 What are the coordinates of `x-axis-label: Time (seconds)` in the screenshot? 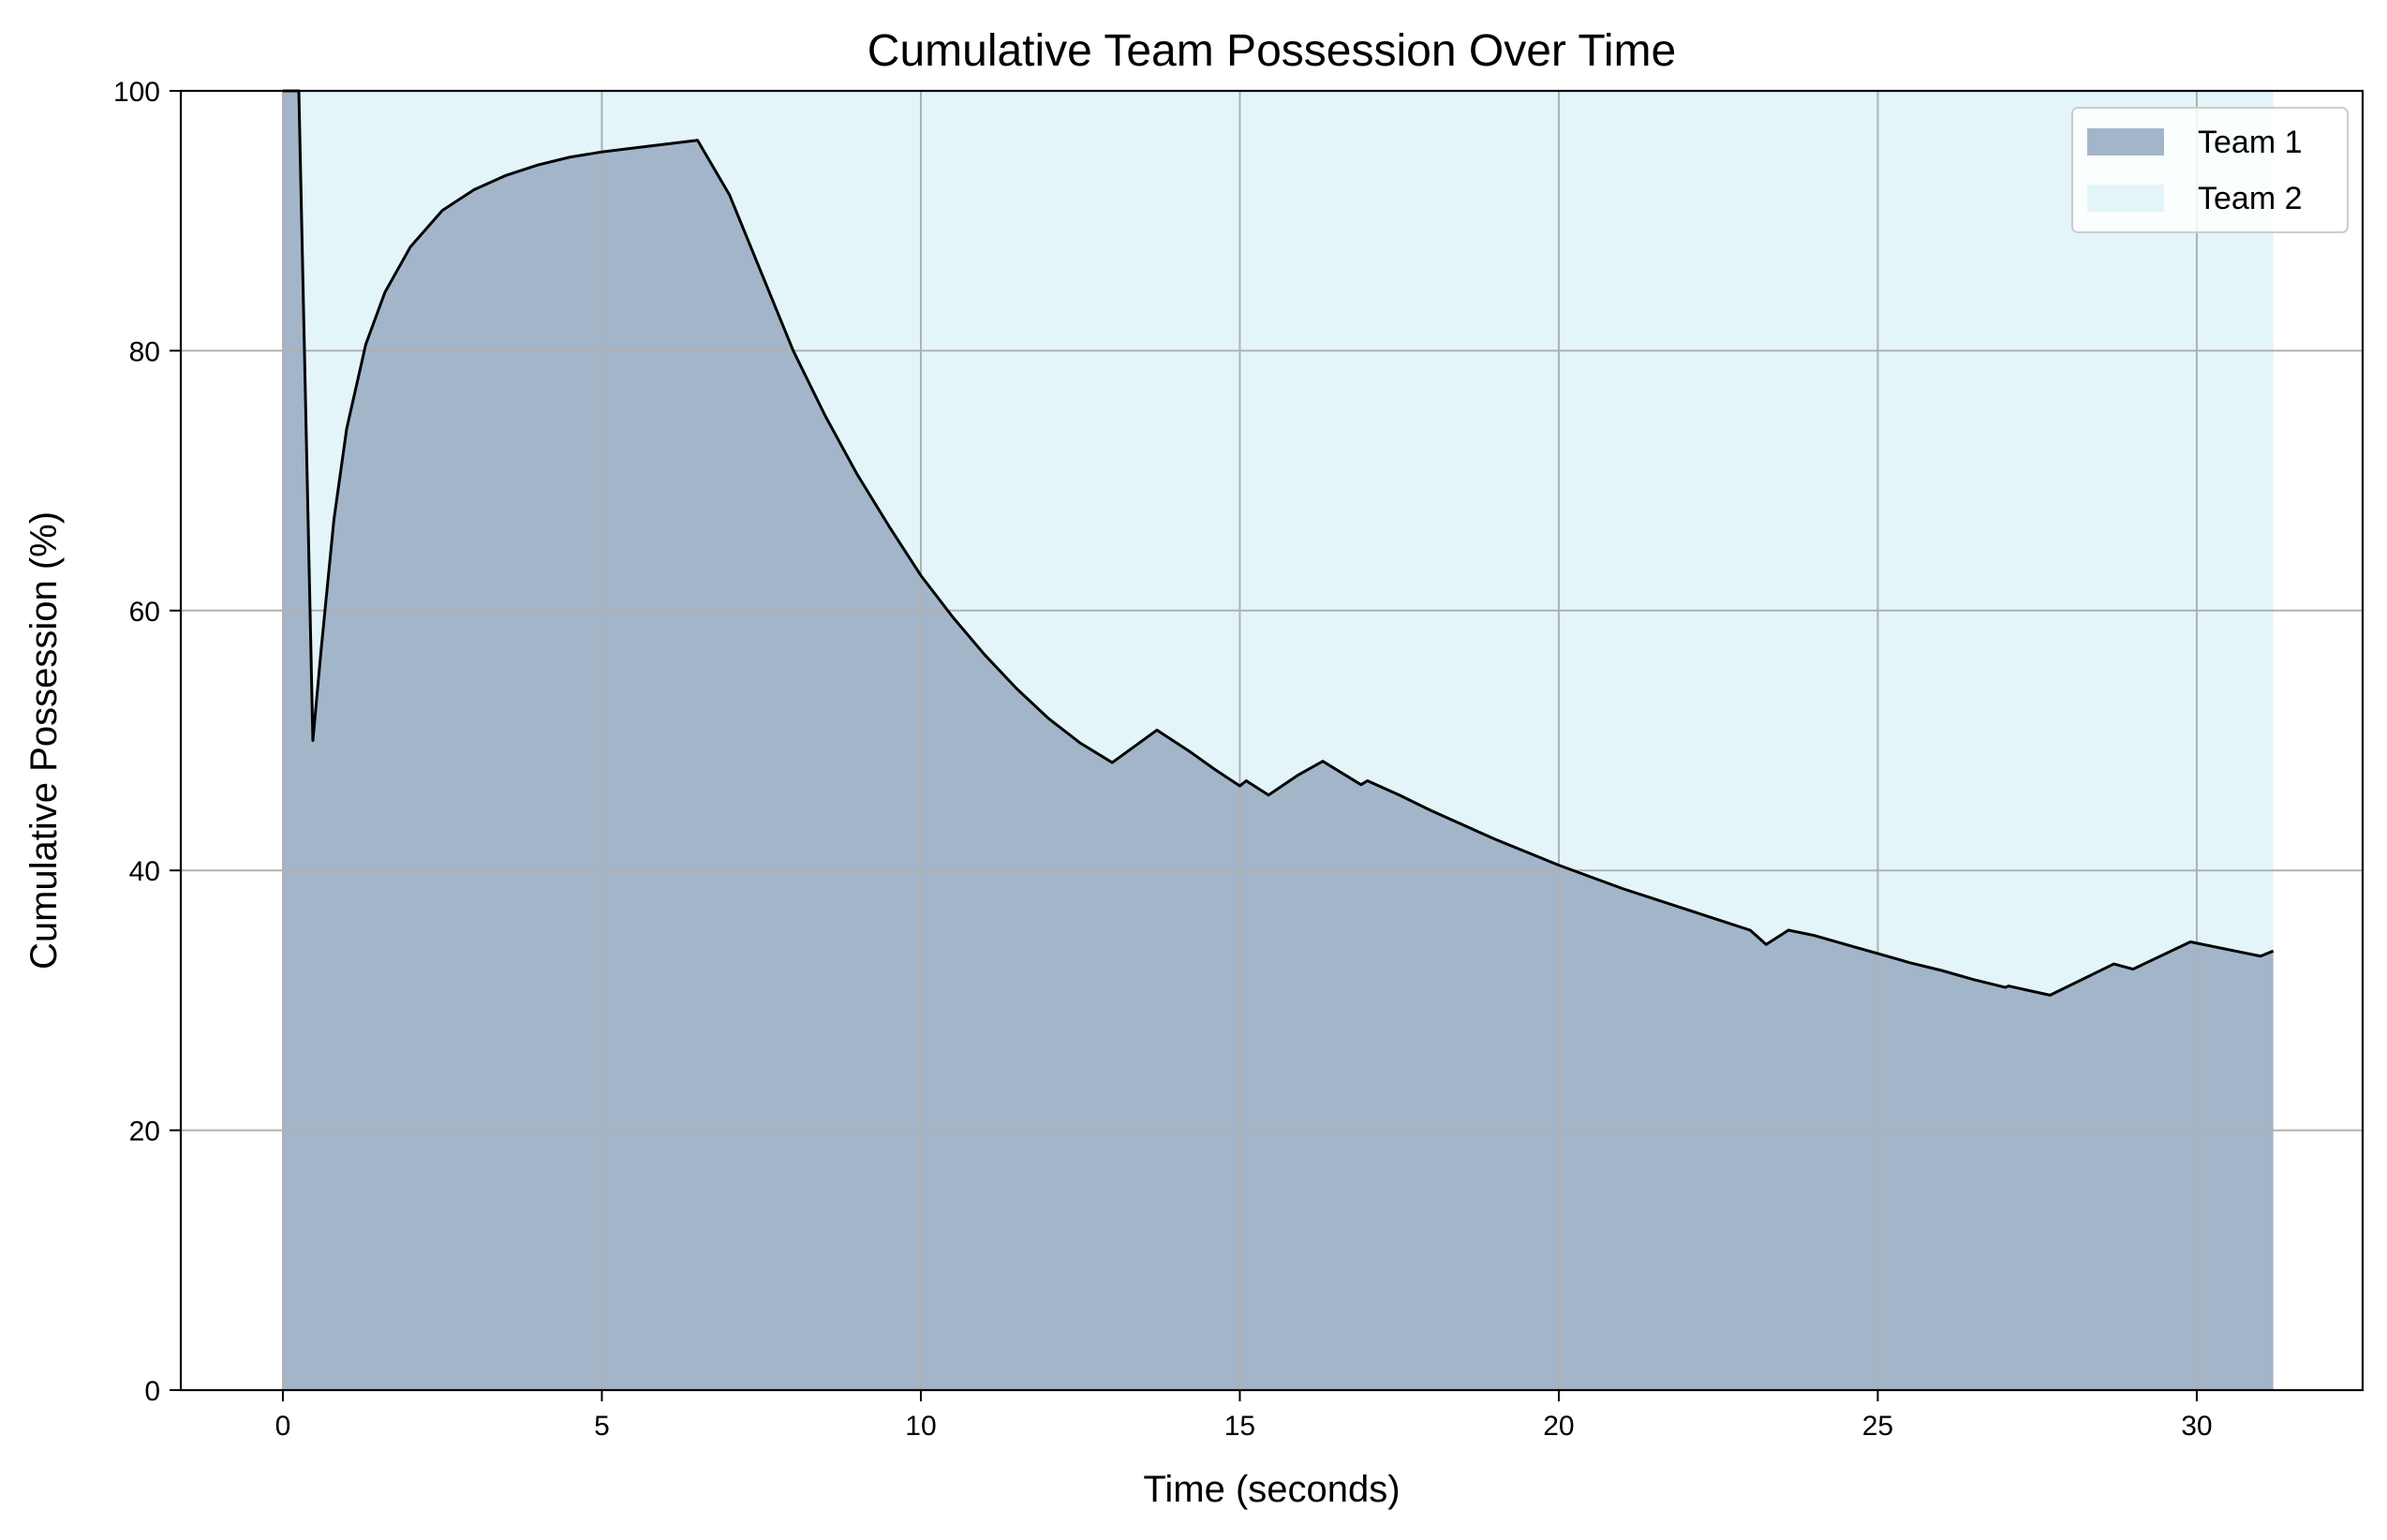 It's located at (1271, 1489).